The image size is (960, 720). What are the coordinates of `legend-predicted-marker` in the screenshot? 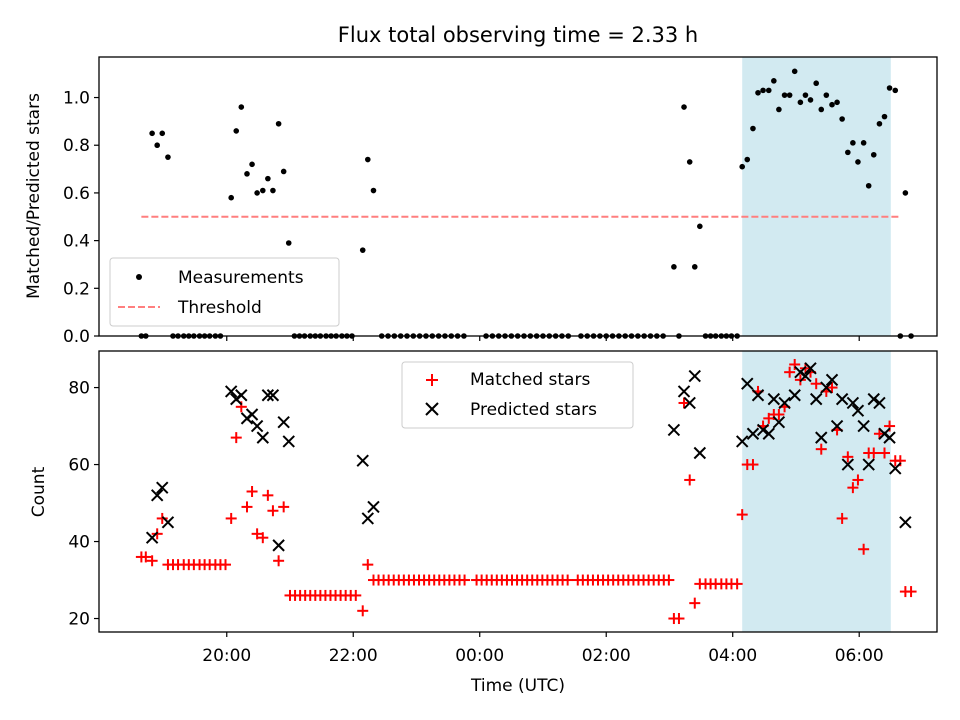 It's located at (432, 409).